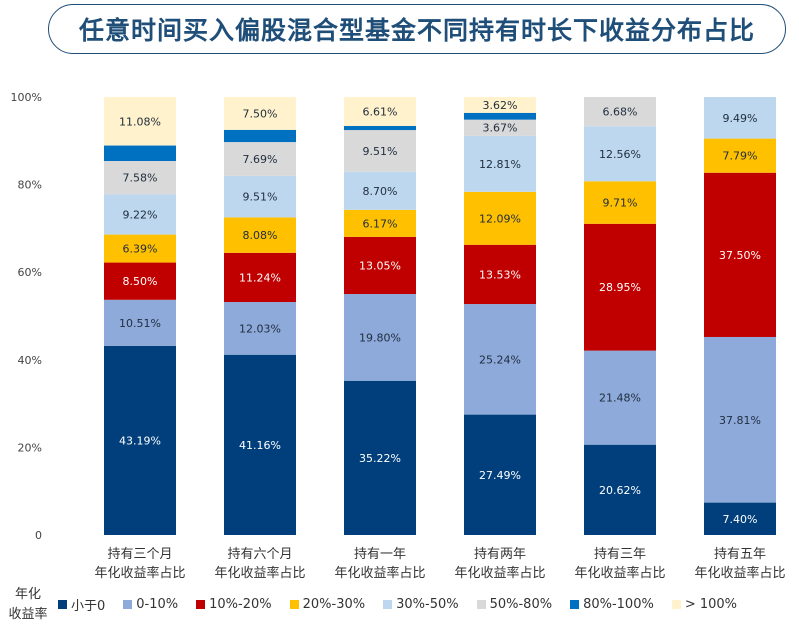  I want to click on title-box: 任意时间买入偏股混合型基金不同持有时长下收益分布占比, so click(417, 29).